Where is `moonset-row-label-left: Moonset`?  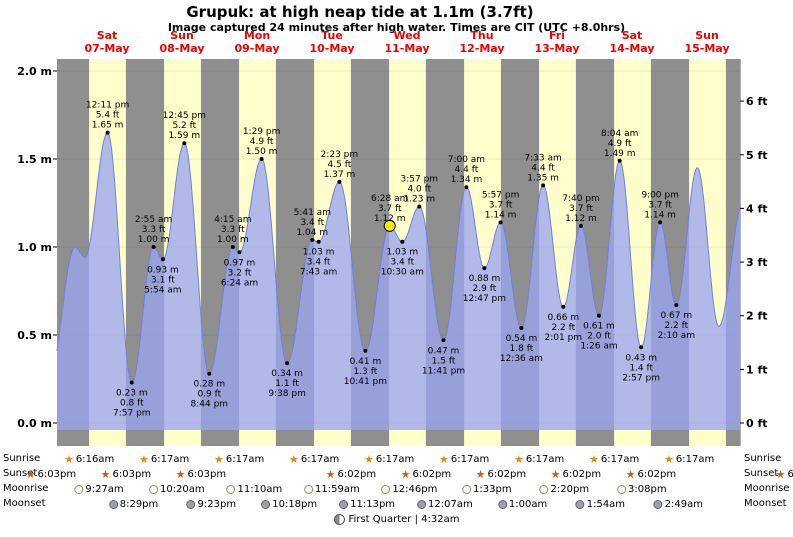
moonset-row-label-left: Moonset is located at coordinates (24, 503).